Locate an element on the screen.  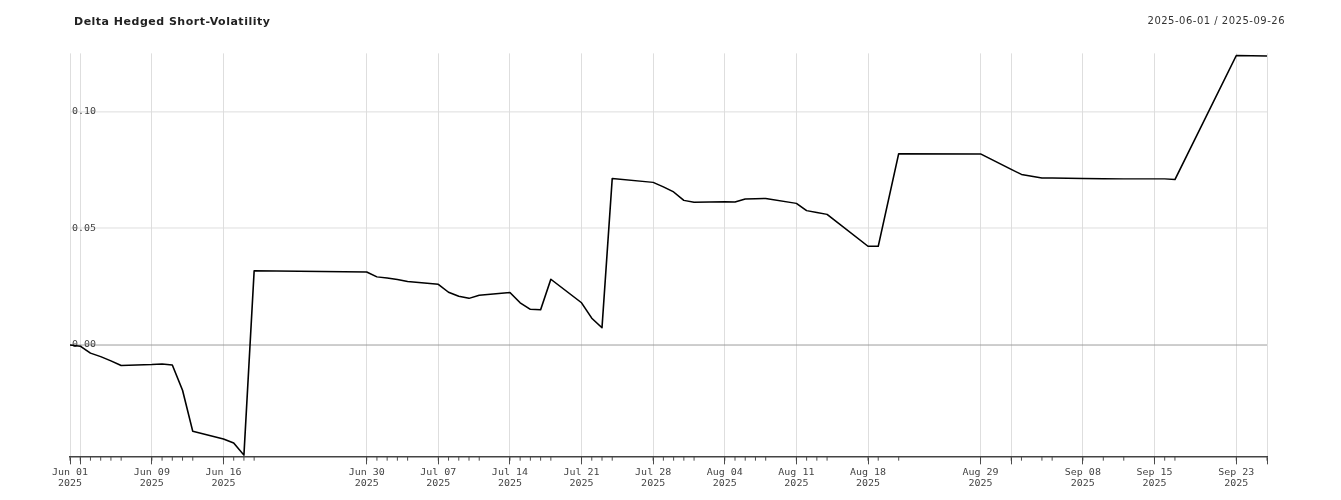
x-tick-label: Jun 01 2025 is located at coordinates (70, 477).